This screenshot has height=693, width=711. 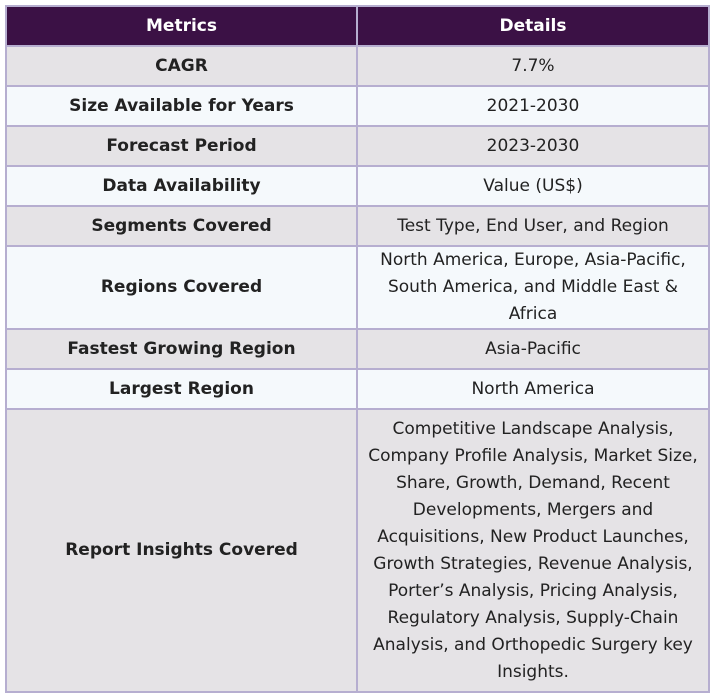 What do you see at coordinates (181, 186) in the screenshot?
I see `metric-cell: Data Availability` at bounding box center [181, 186].